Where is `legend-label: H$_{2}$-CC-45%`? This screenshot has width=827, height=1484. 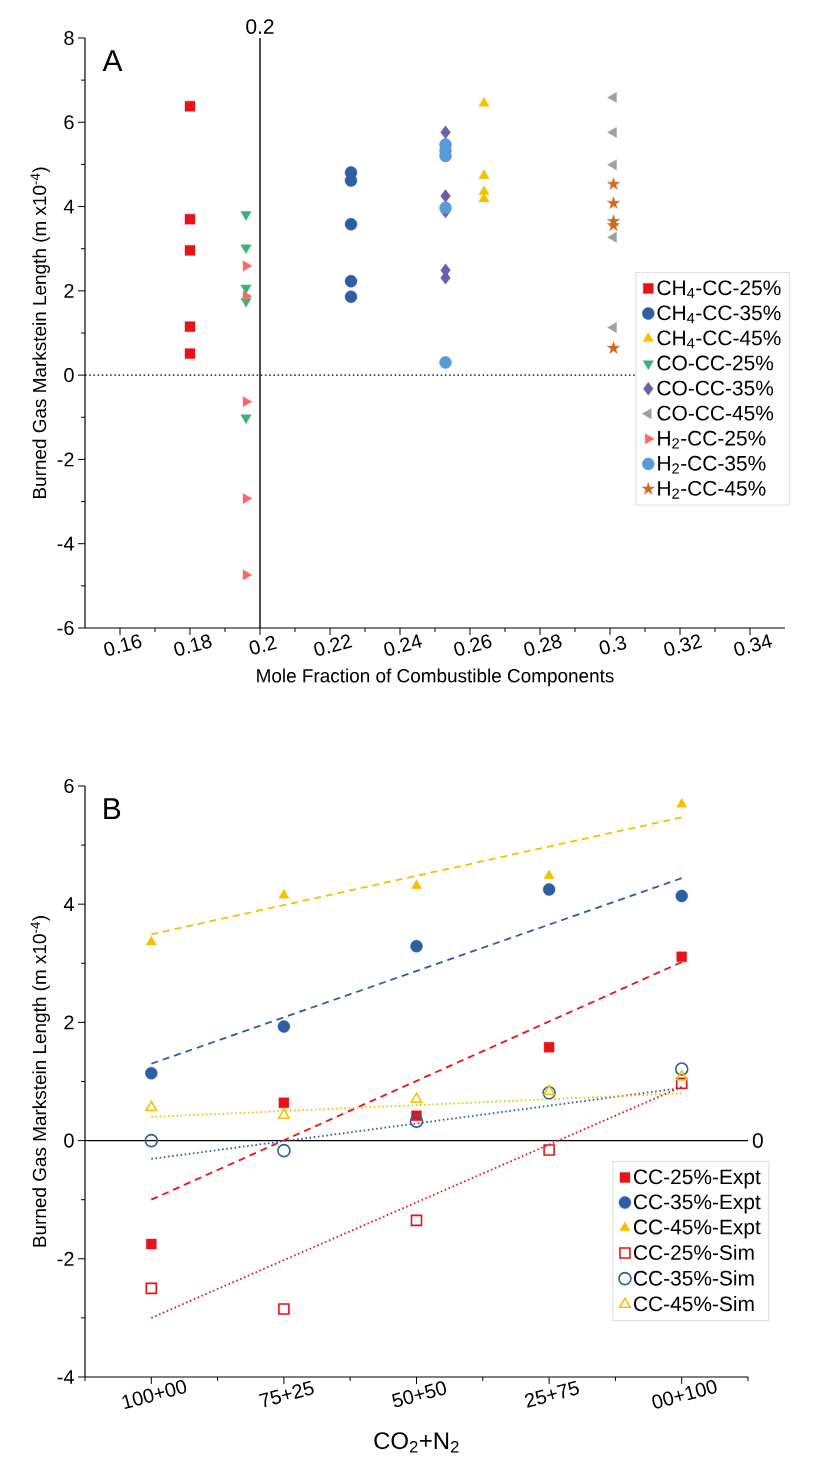
legend-label: H$_{2}$-CC-45% is located at coordinates (712, 489).